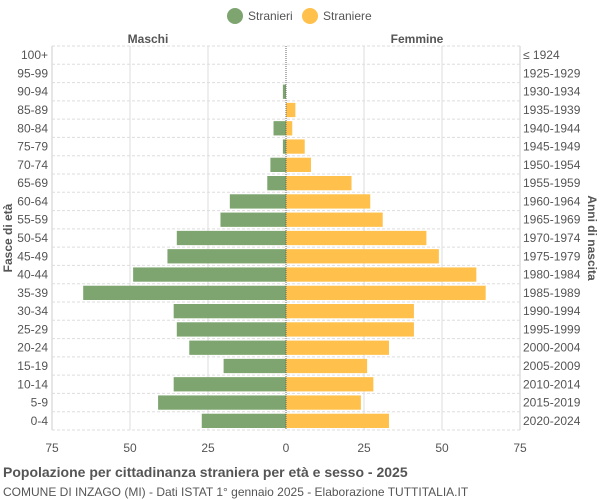 The image size is (600, 500). I want to click on birth-year-label: 2015-2019, so click(552, 403).